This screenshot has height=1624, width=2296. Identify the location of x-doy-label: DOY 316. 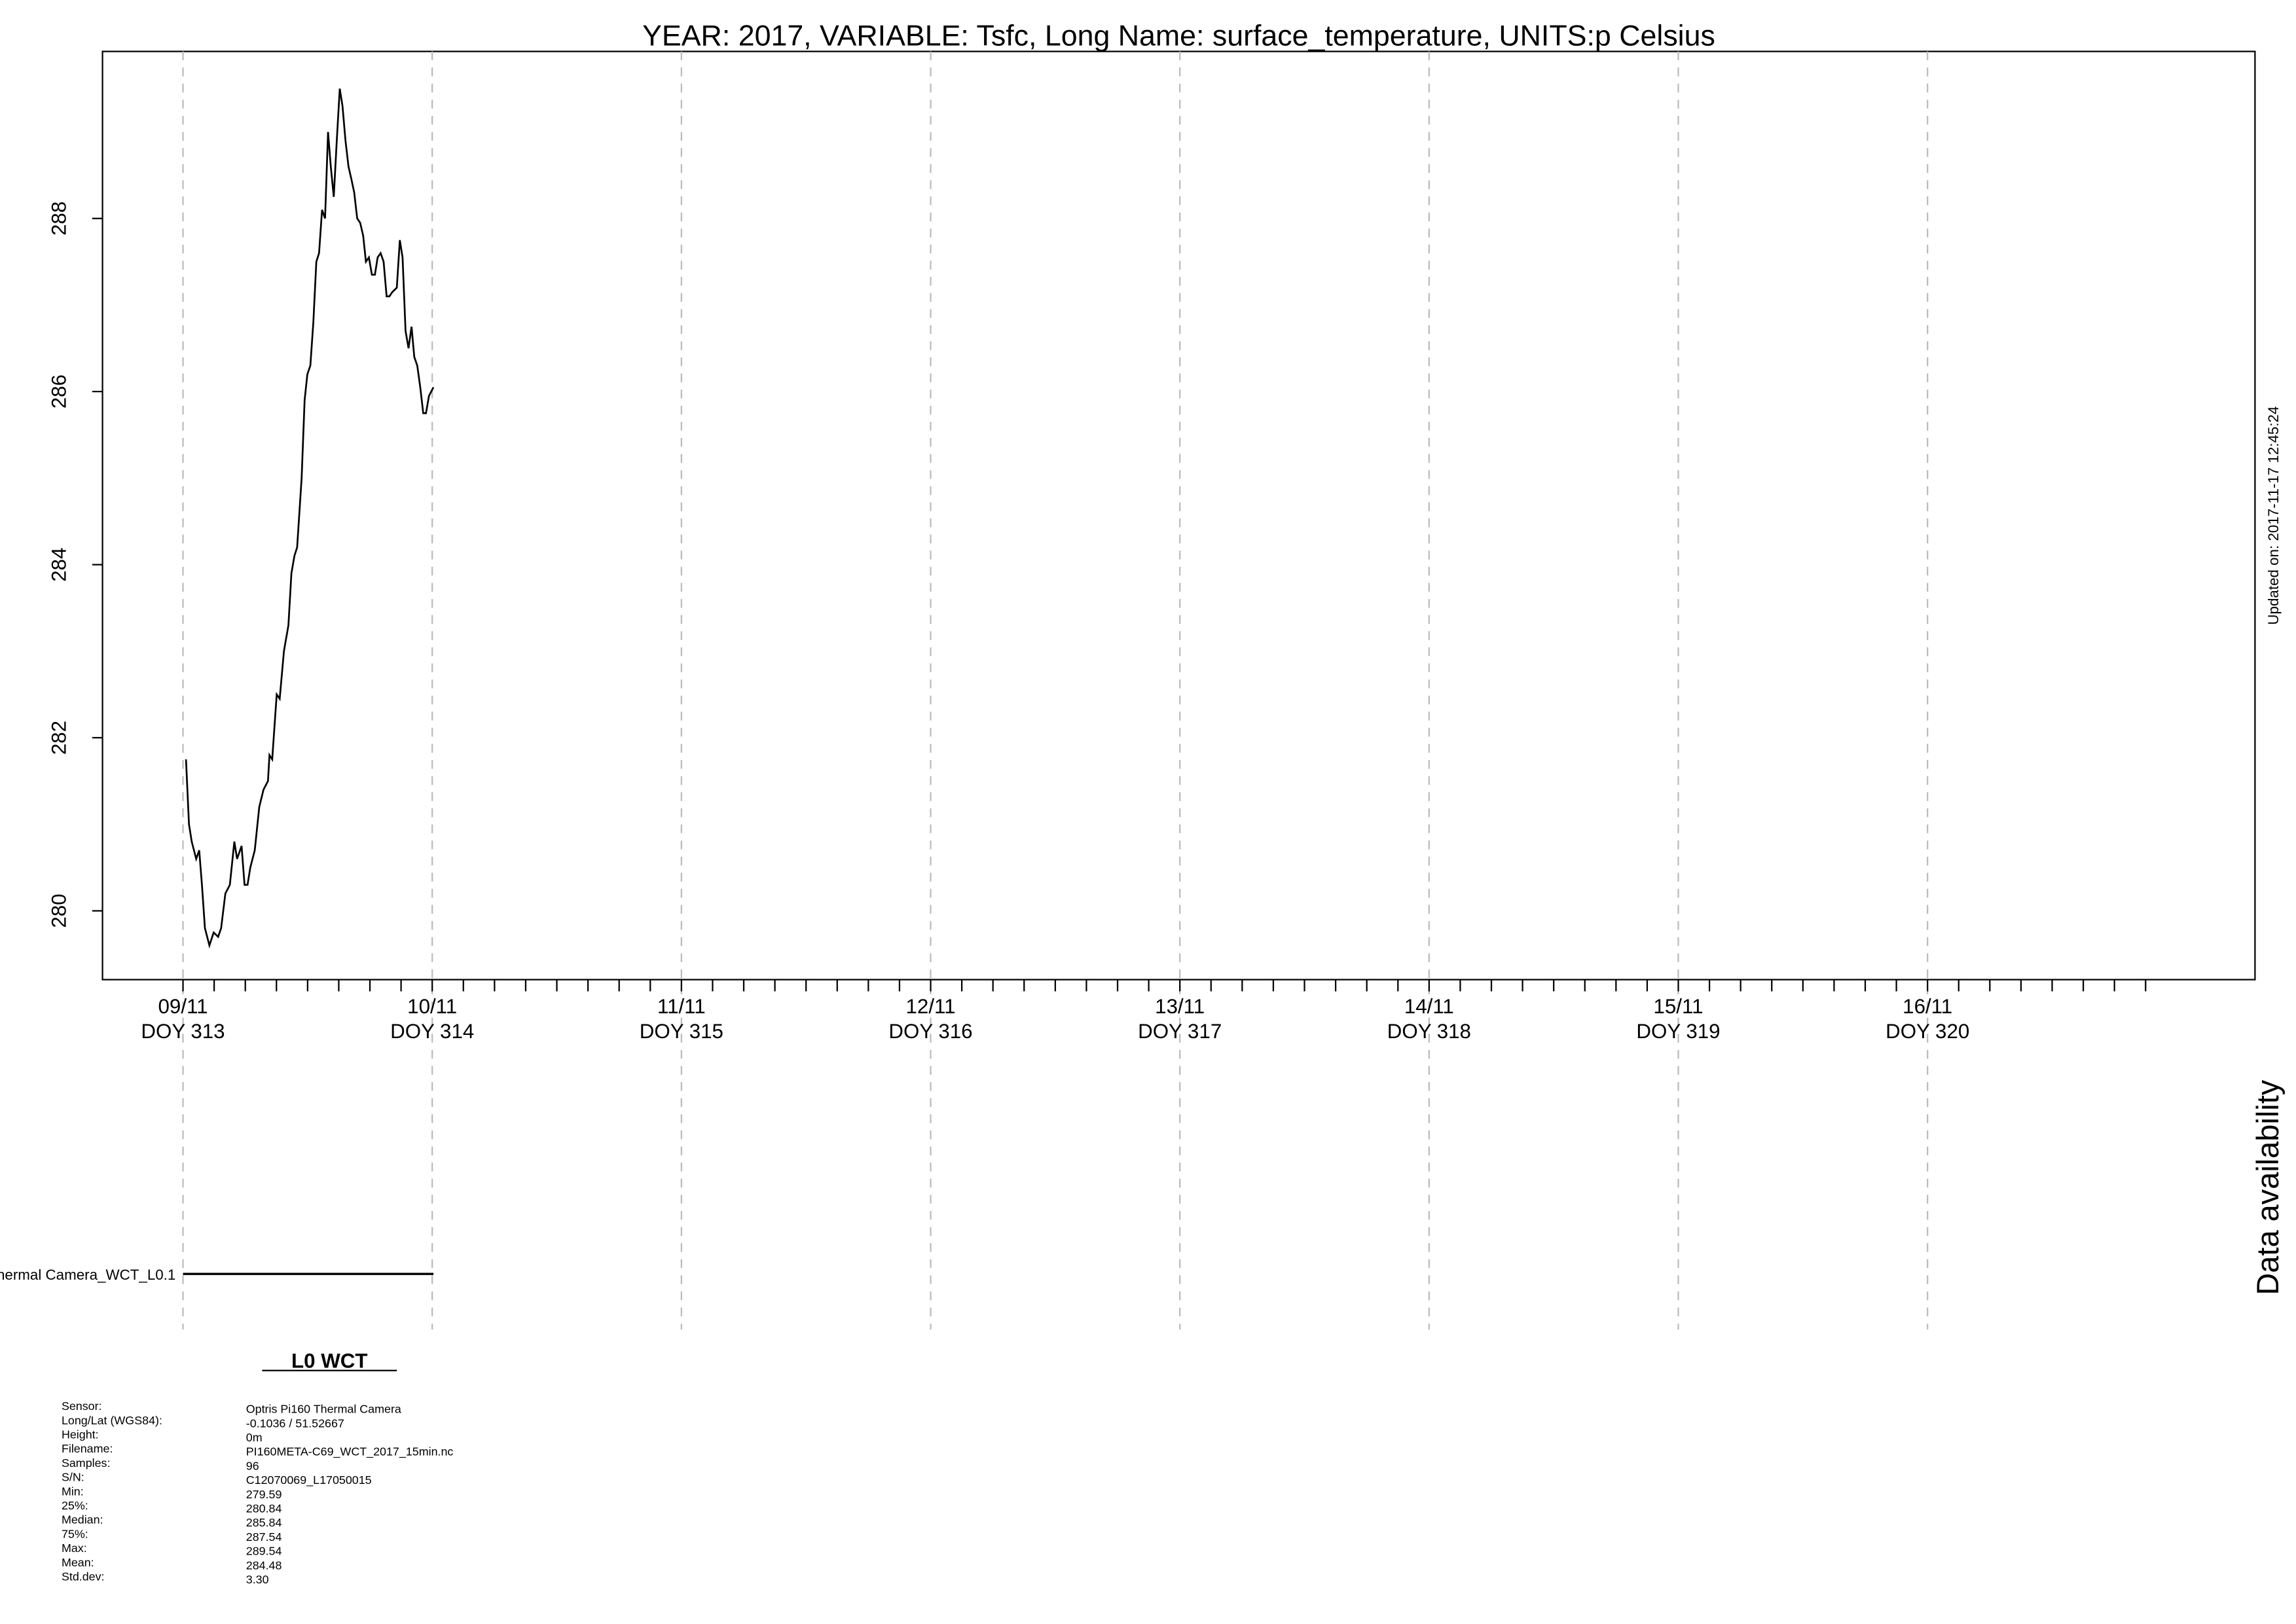
(930, 1031).